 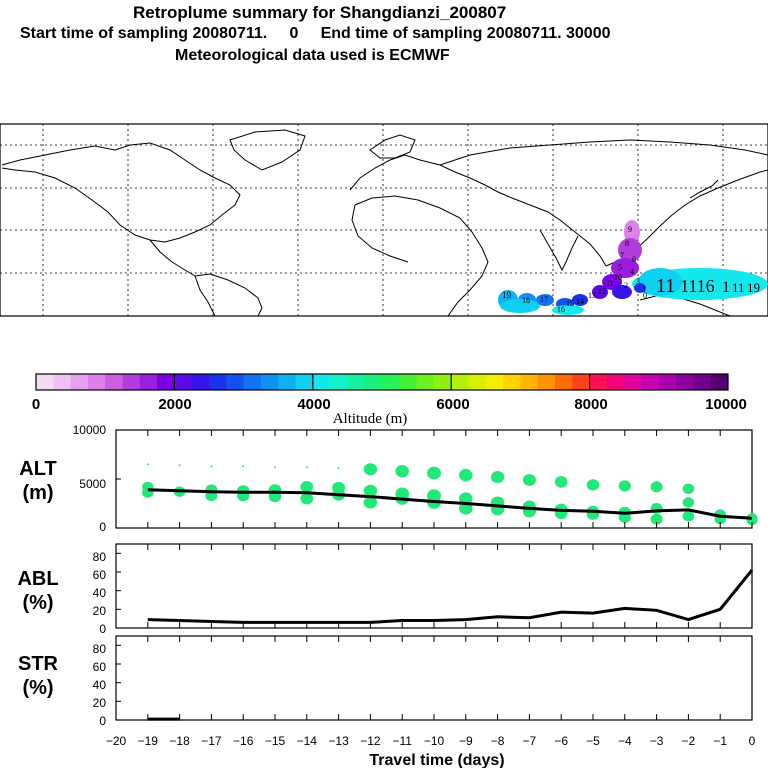 I want to click on colorbar-tick-label: 10000, so click(x=726, y=404).